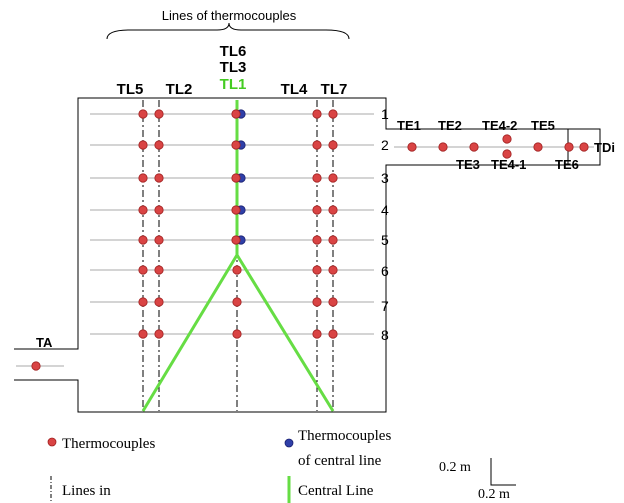 The image size is (624, 503). I want to click on label-tl6: TL6, so click(233, 51).